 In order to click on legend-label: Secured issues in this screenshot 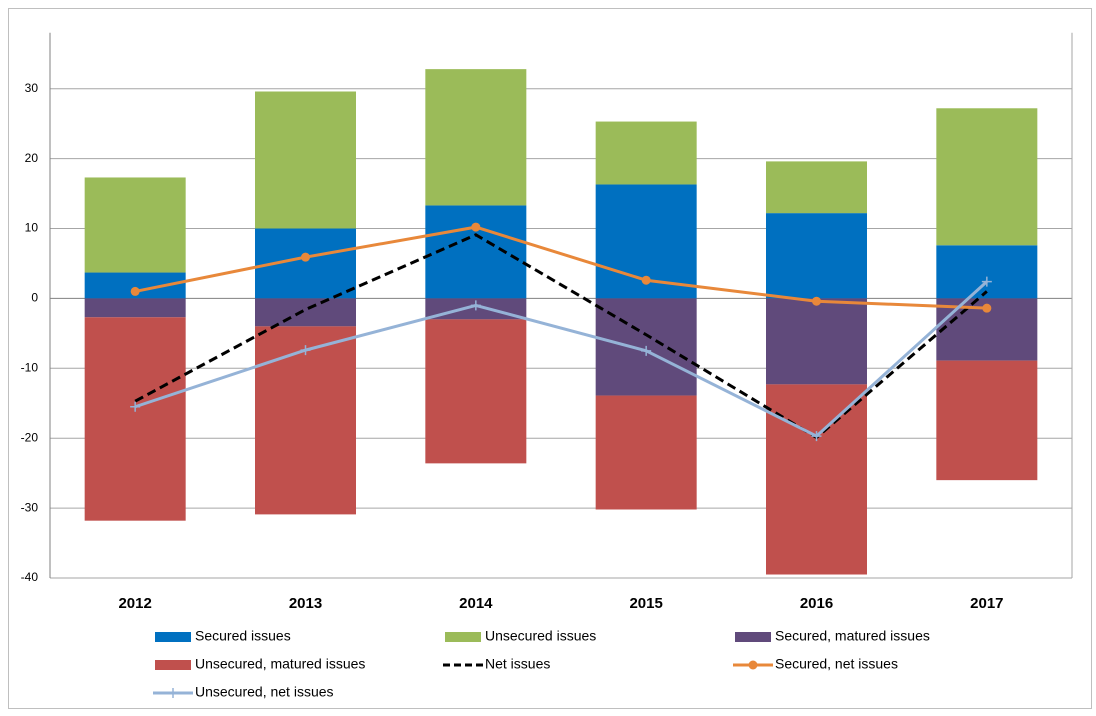, I will do `click(243, 636)`.